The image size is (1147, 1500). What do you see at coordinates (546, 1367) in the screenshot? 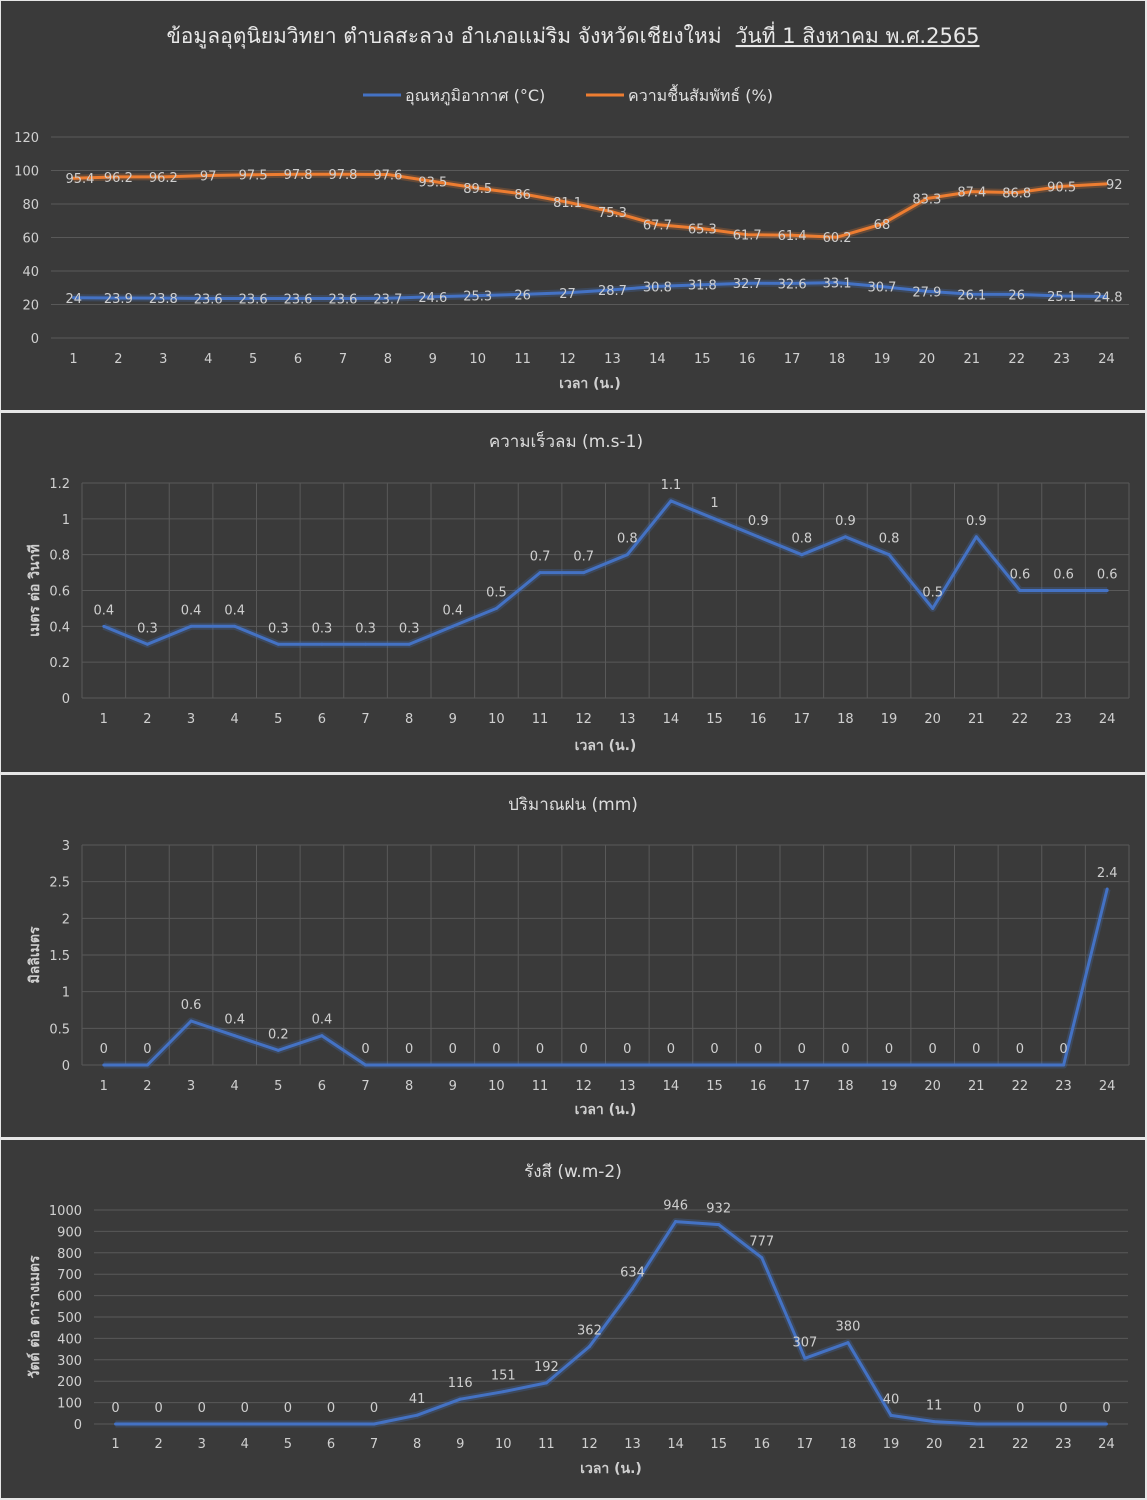
I see `data-label: 192` at bounding box center [546, 1367].